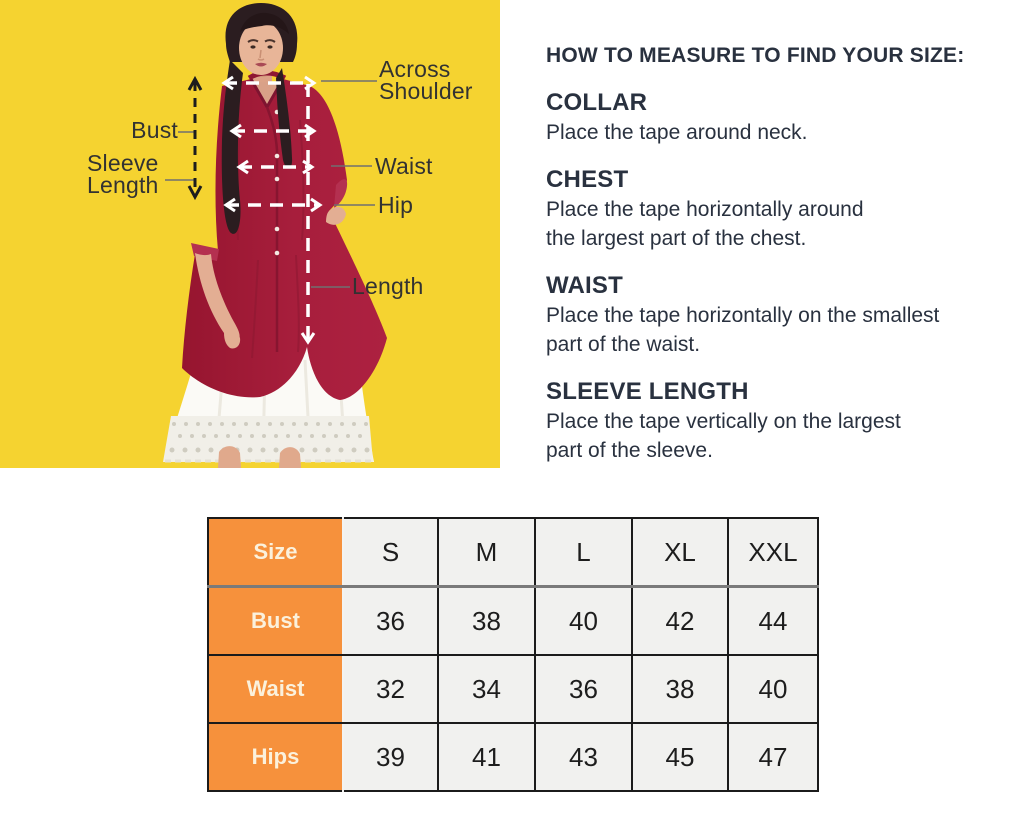 The image size is (1024, 820). Describe the element at coordinates (772, 621) in the screenshot. I see `cell-value: 44` at that location.